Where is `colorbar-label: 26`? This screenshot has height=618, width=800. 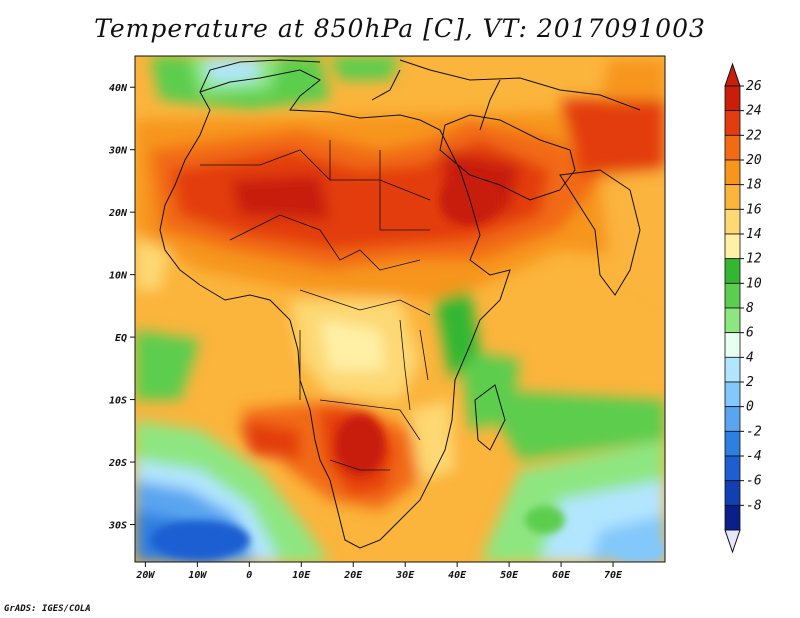
colorbar-label: 26 is located at coordinates (754, 86).